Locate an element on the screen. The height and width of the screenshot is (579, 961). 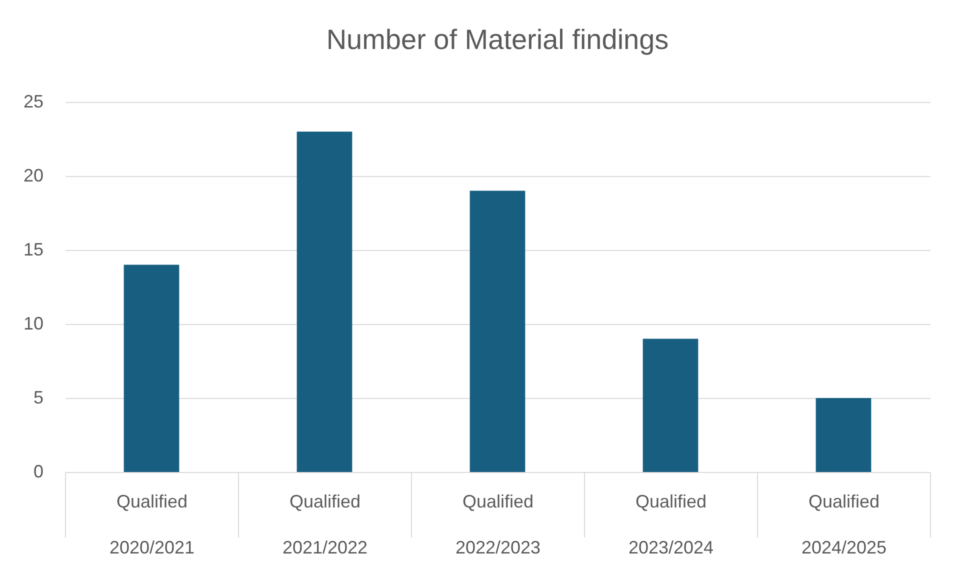
category-label: Qualified 2024/2025 is located at coordinates (844, 525).